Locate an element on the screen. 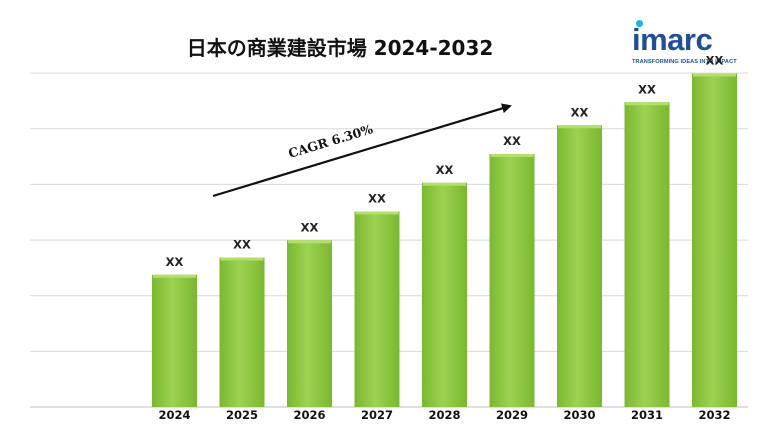 This screenshot has height=432, width=768. logo-tagline: TRANSFORMING IDEAS INTO IMPACT is located at coordinates (684, 62).